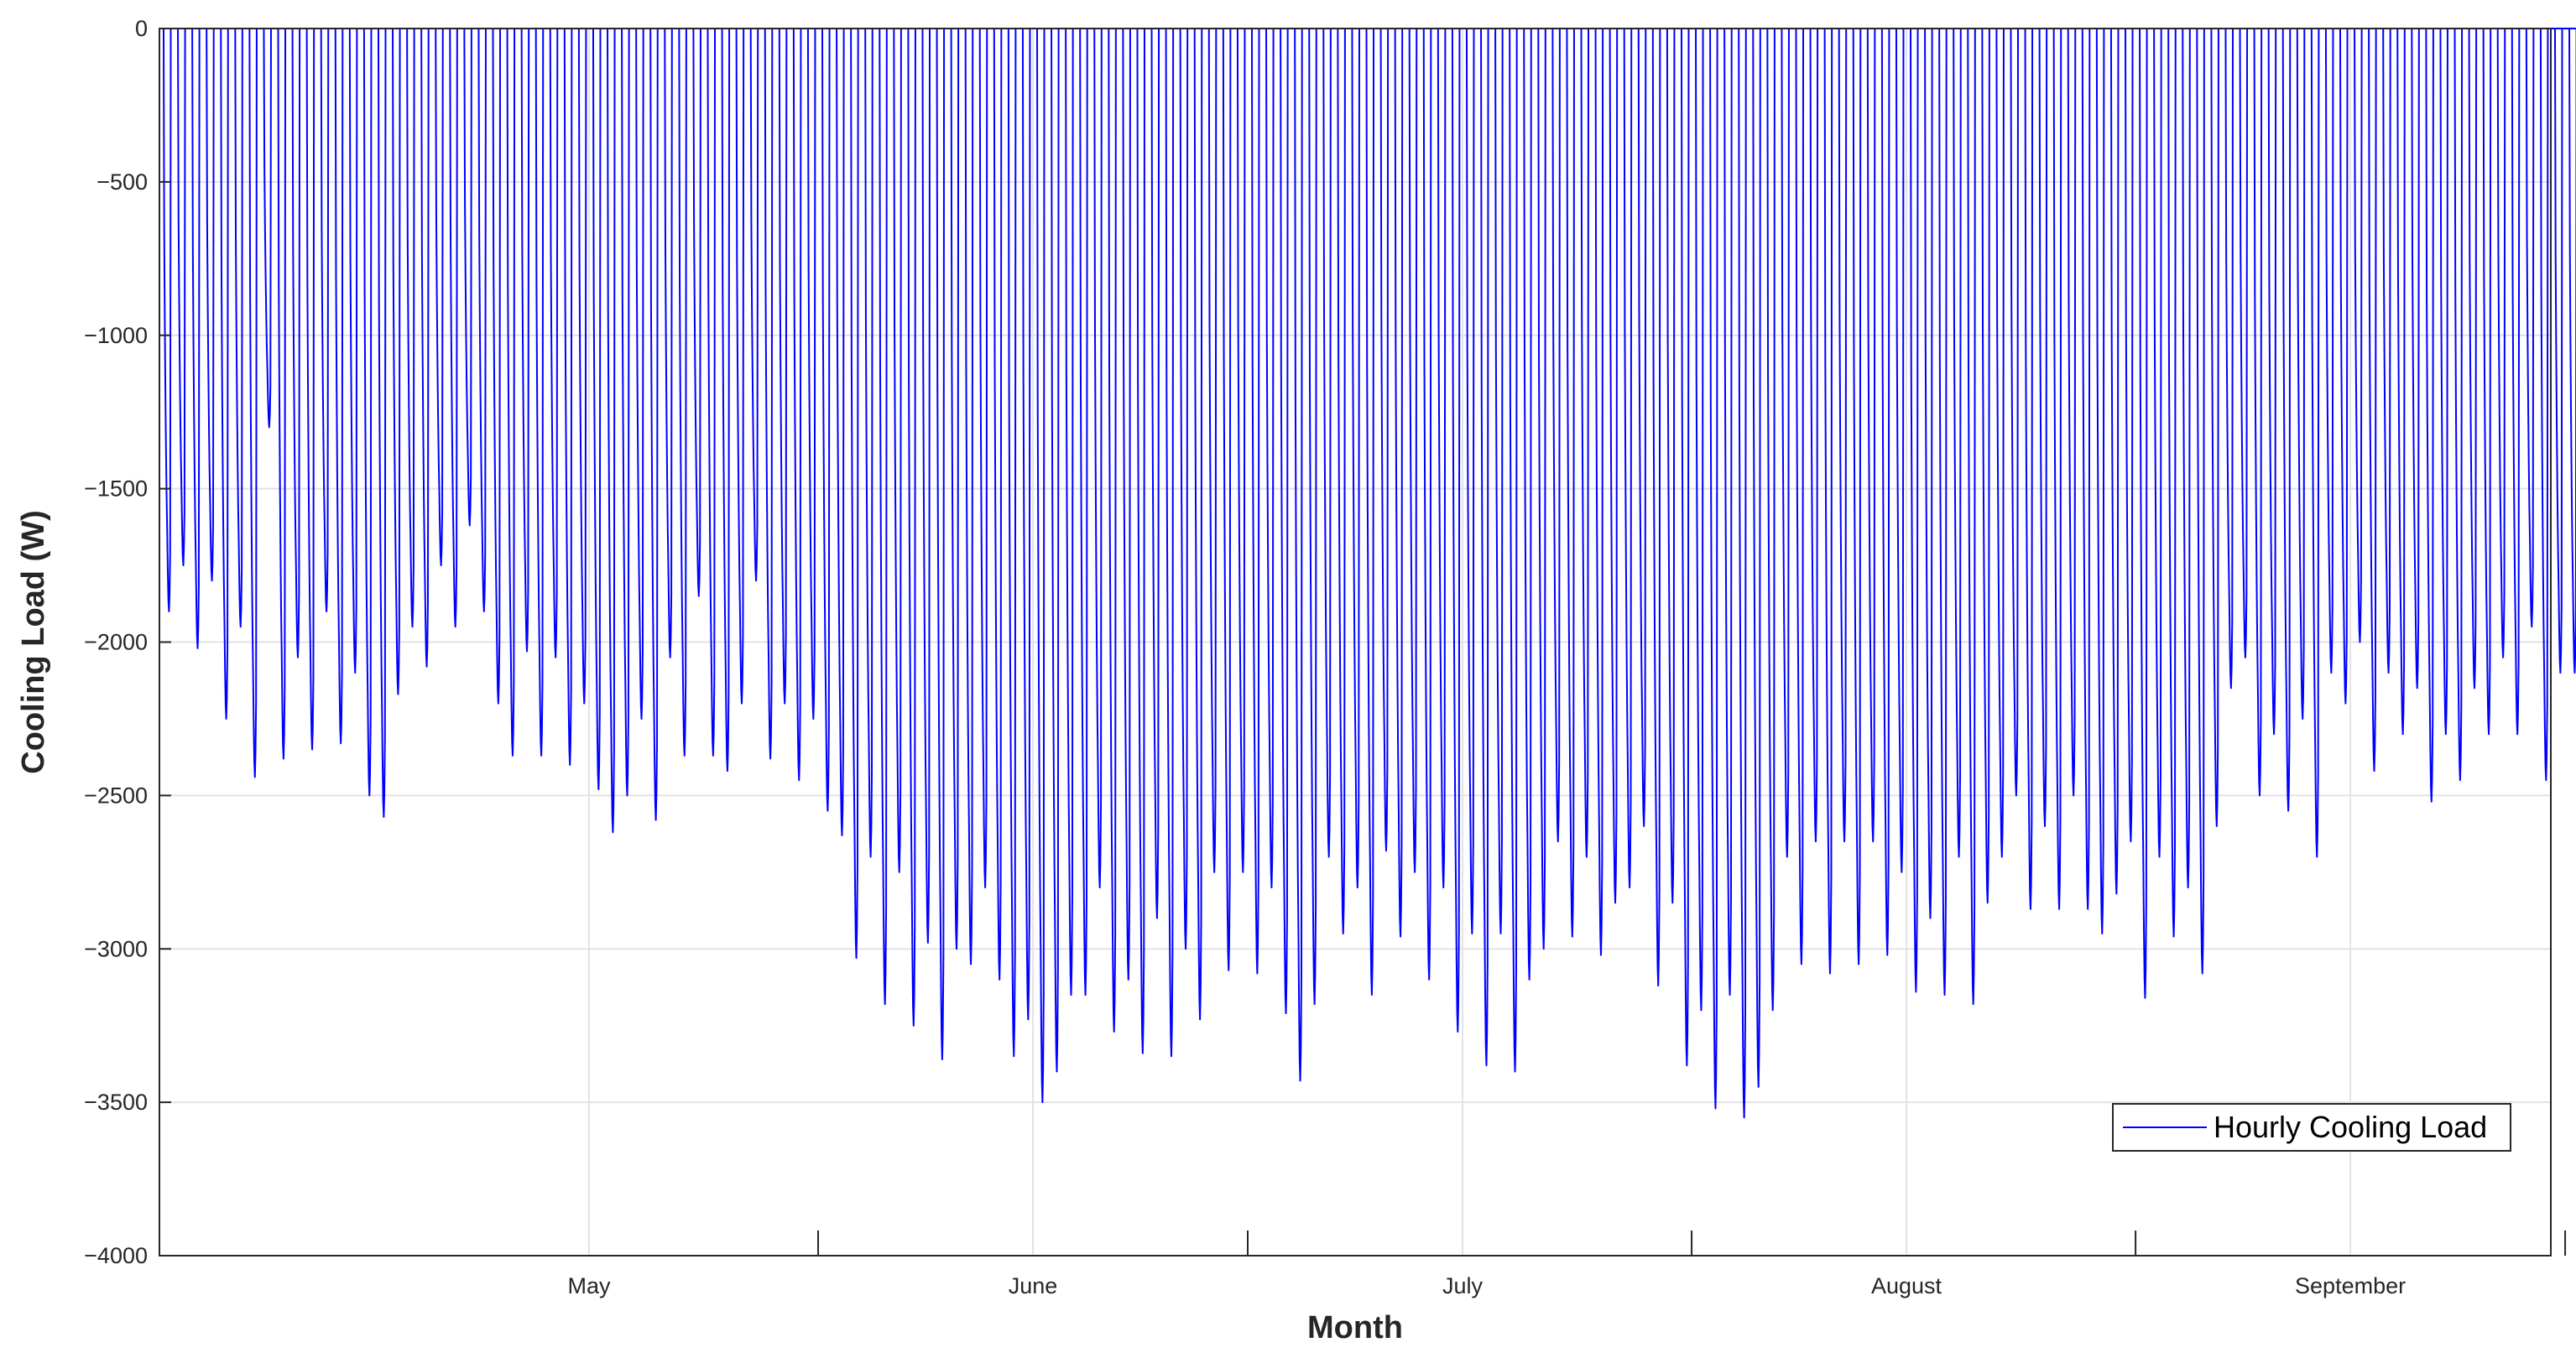 The image size is (2576, 1358). Describe the element at coordinates (1355, 1327) in the screenshot. I see `x-axis-label: Month` at that location.